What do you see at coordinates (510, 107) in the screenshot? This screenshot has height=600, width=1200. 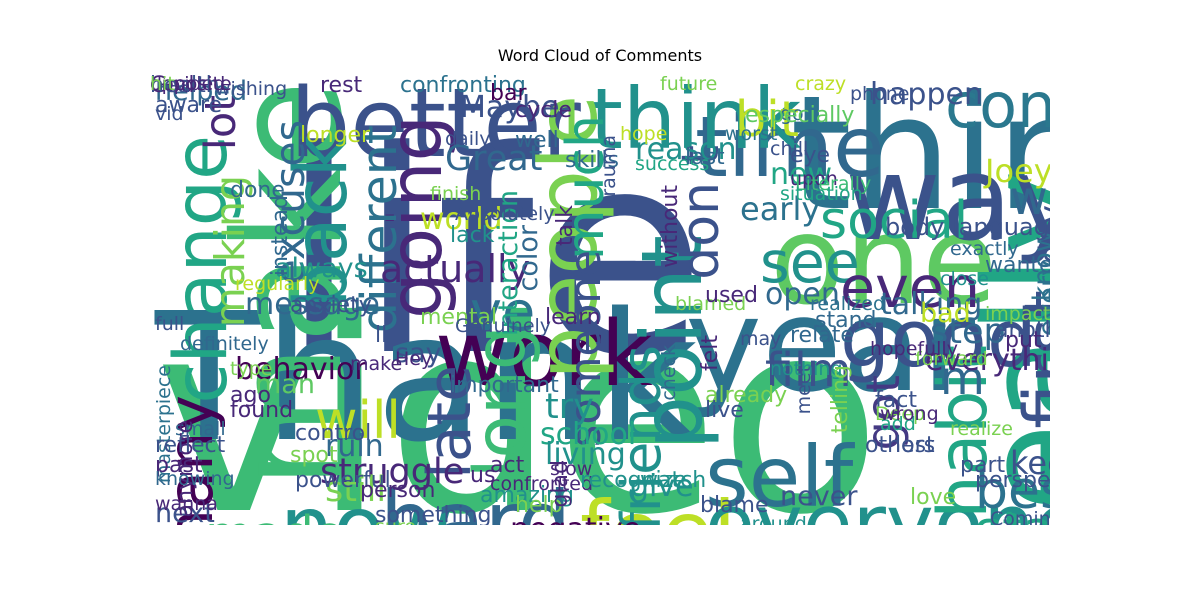 I see `word-maybe: Maybe` at bounding box center [510, 107].